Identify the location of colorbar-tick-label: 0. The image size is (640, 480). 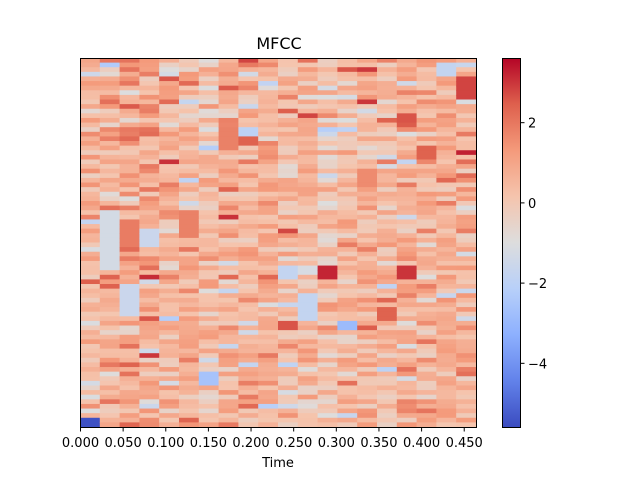
(532, 204).